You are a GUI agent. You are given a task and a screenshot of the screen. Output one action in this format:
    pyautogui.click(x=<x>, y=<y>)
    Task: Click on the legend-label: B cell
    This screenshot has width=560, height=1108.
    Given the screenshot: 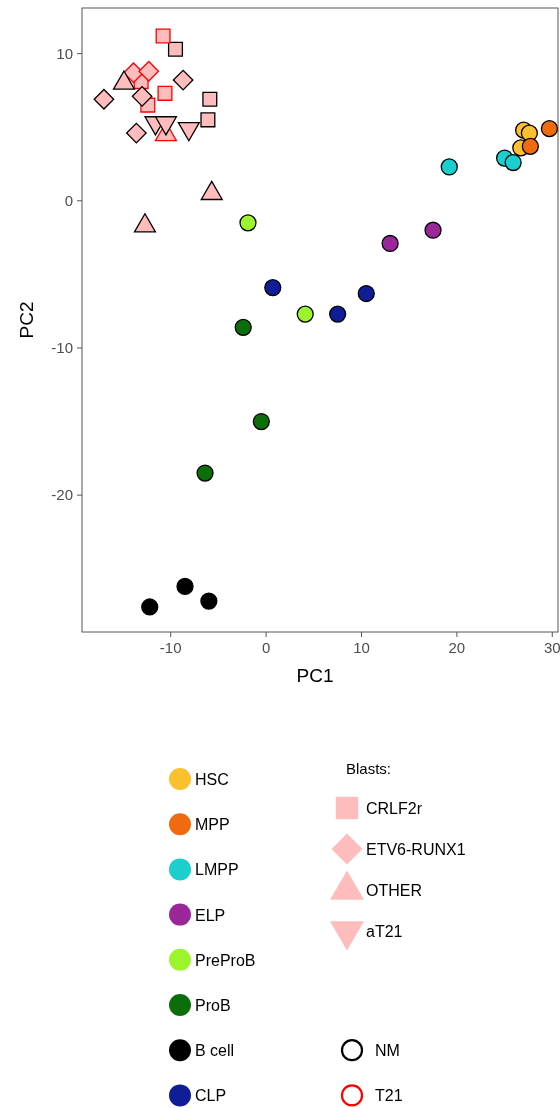 What is the action you would take?
    pyautogui.click(x=215, y=1051)
    